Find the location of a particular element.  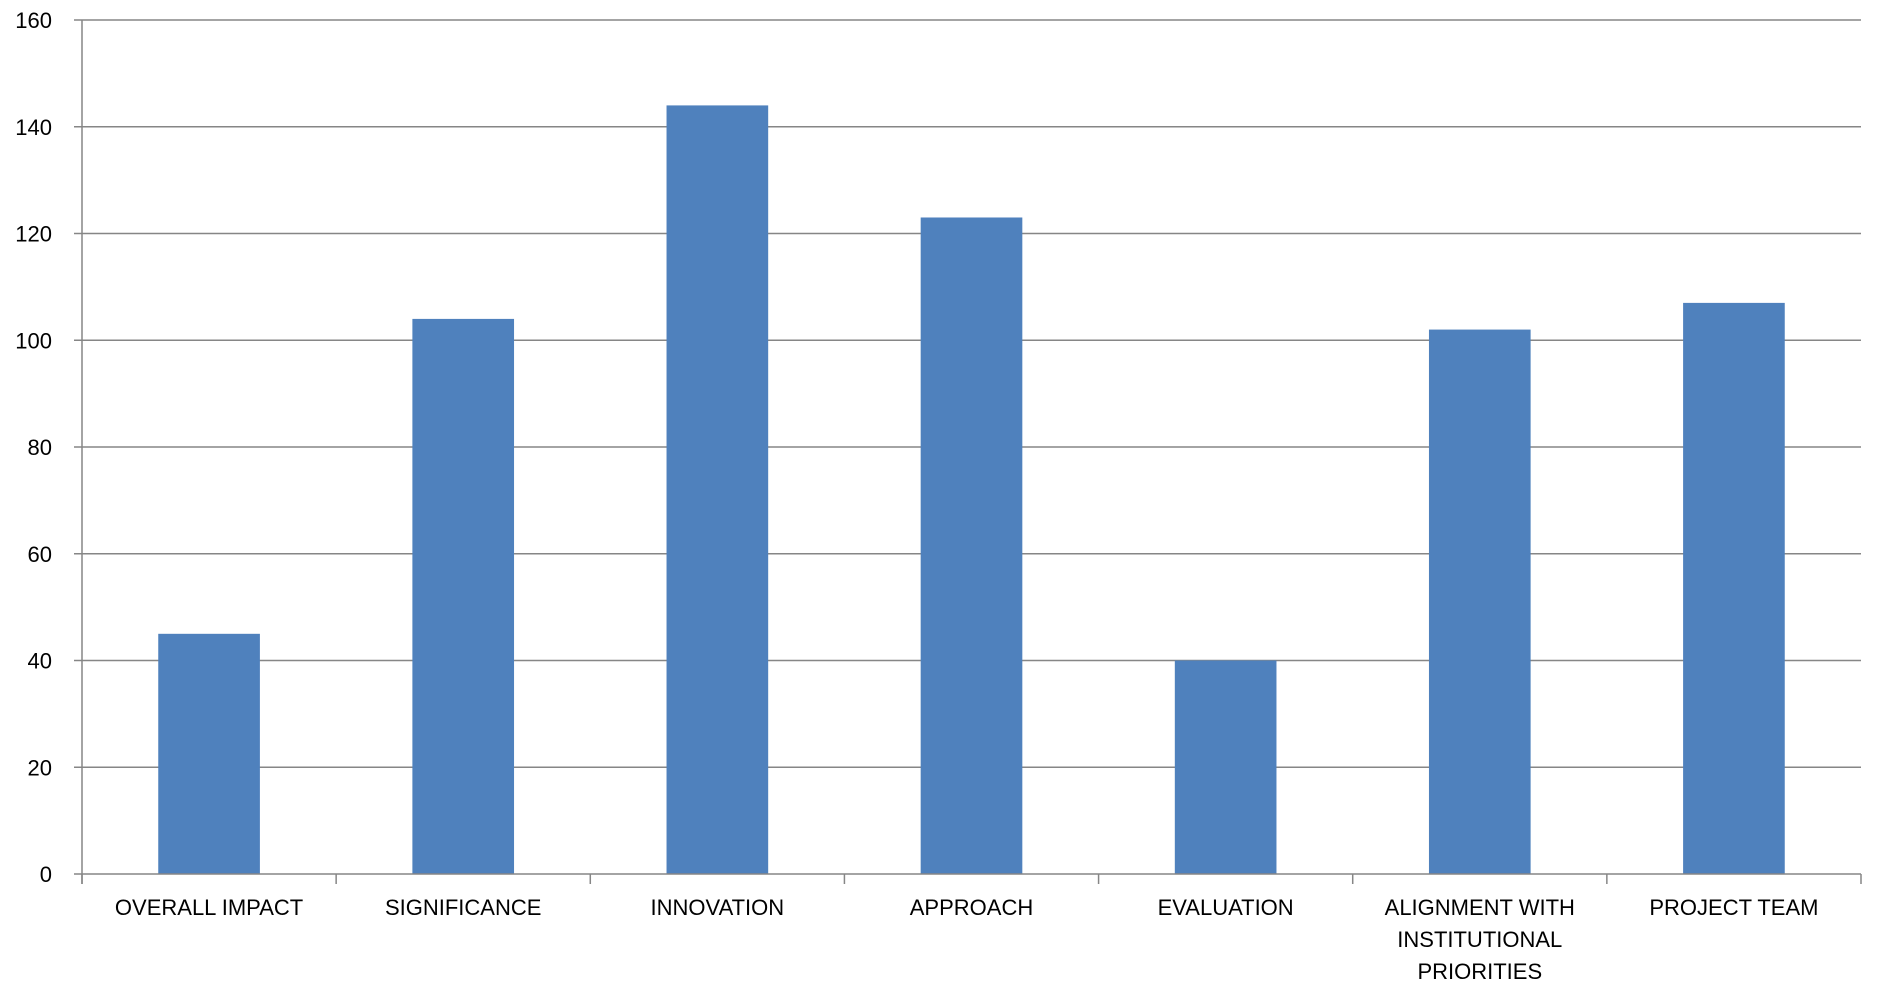

y-tick-label: 120 is located at coordinates (33, 234).